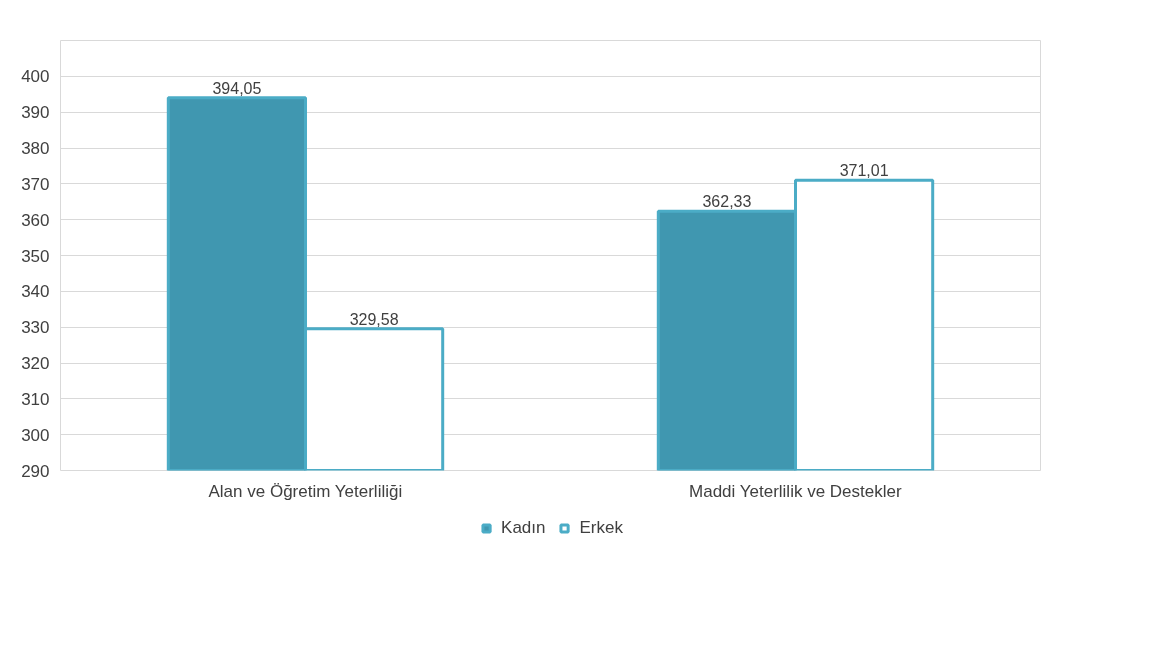 The width and height of the screenshot is (1155, 667). What do you see at coordinates (601, 528) in the screenshot?
I see `legend-label: Erkek` at bounding box center [601, 528].